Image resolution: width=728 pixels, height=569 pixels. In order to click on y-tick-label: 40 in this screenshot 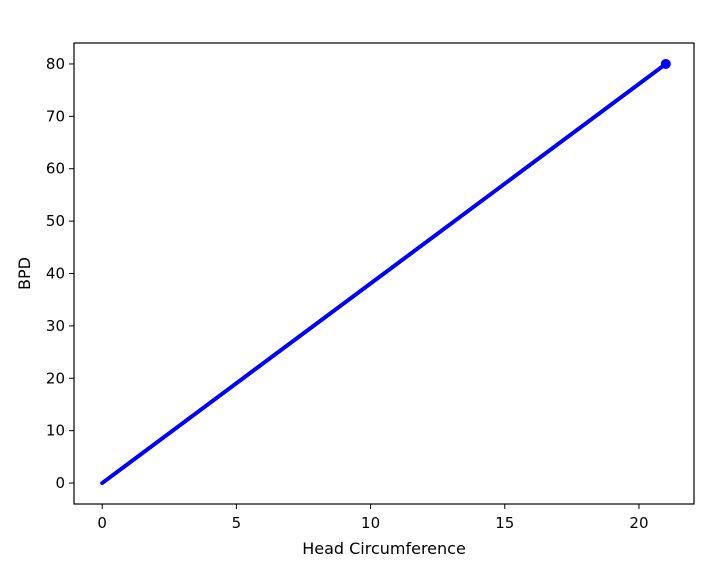, I will do `click(55, 274)`.